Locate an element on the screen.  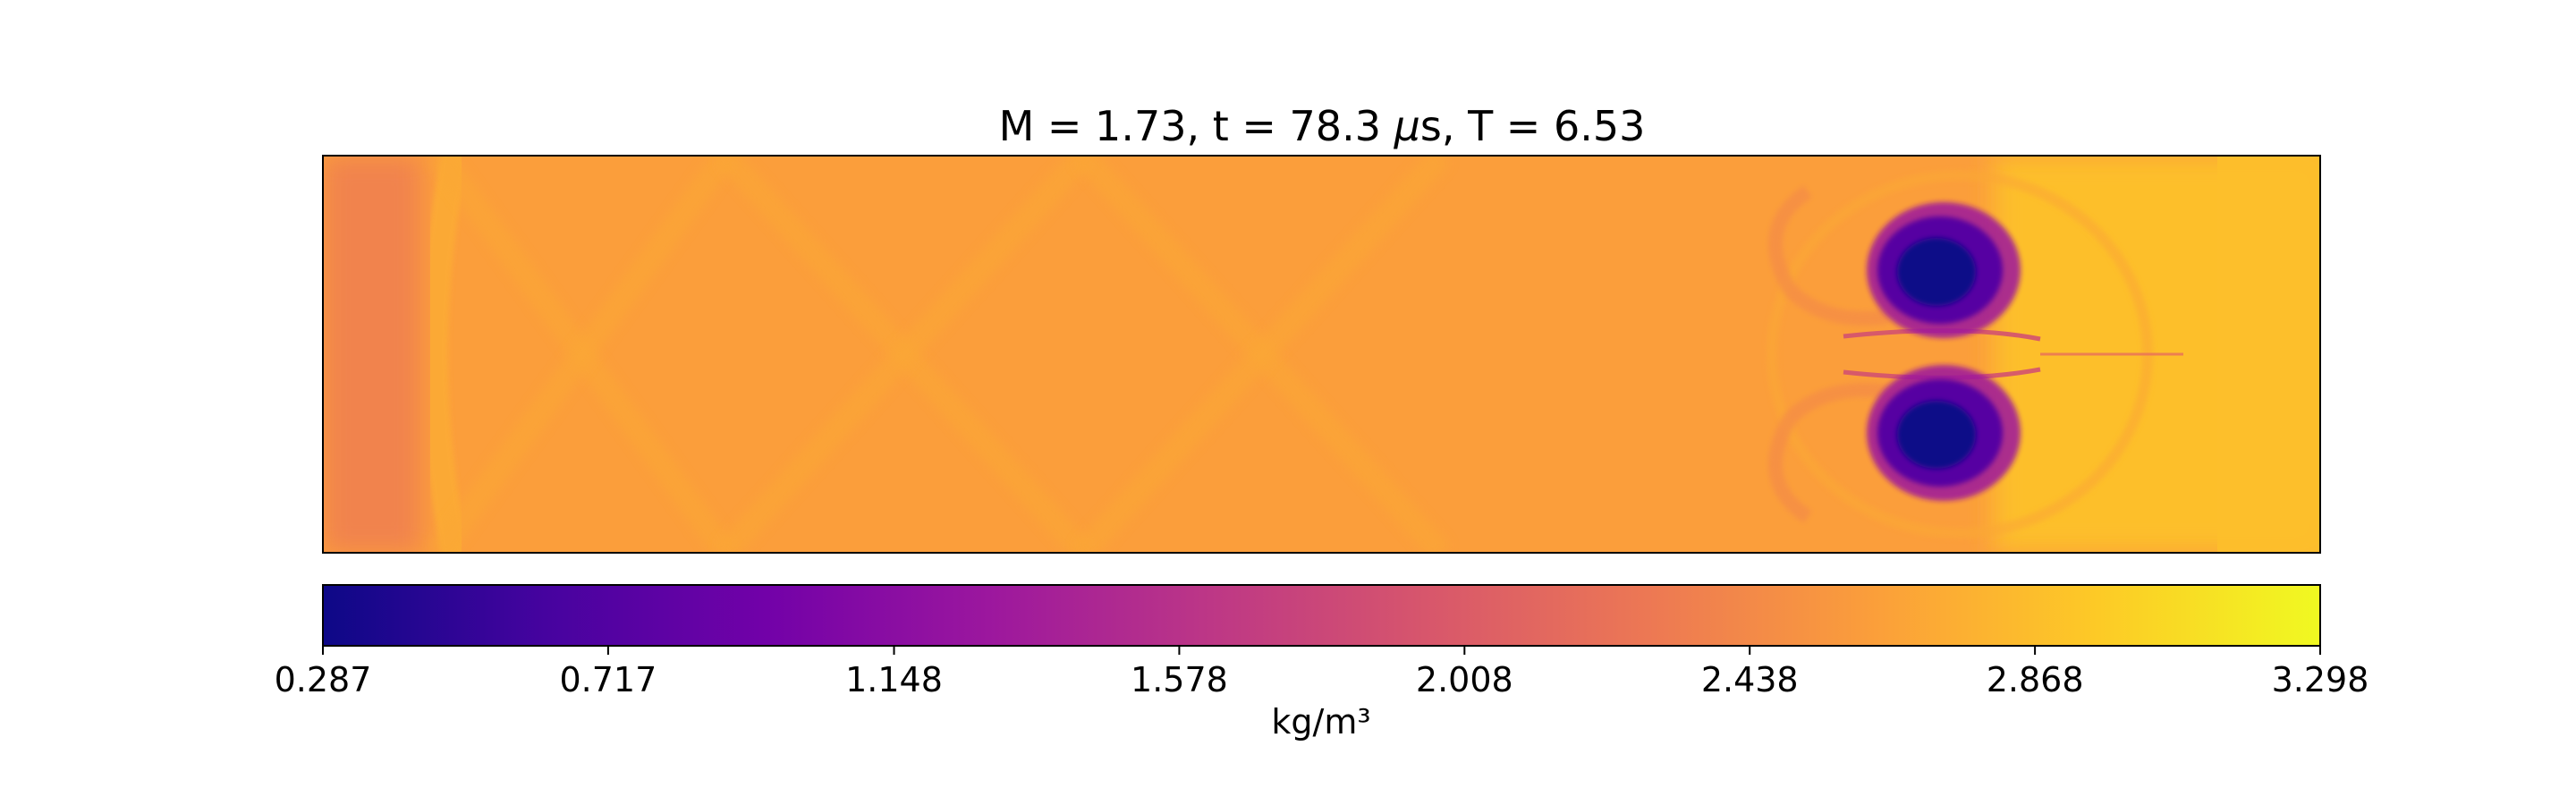
colorbar-label: kg/m³ is located at coordinates (1320, 721).